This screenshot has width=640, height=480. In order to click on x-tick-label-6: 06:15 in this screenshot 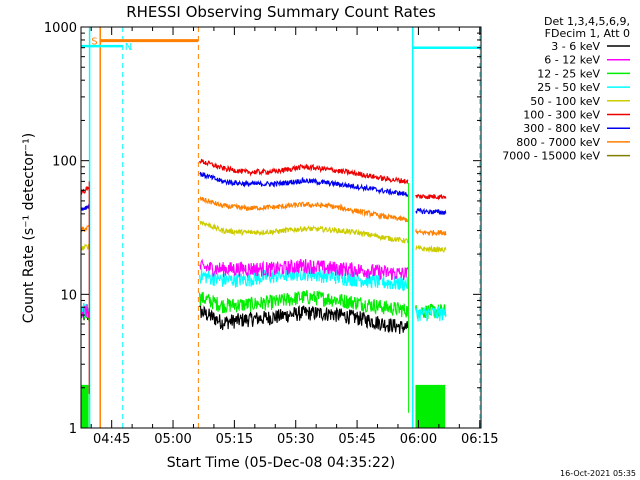, I will do `click(479, 439)`.